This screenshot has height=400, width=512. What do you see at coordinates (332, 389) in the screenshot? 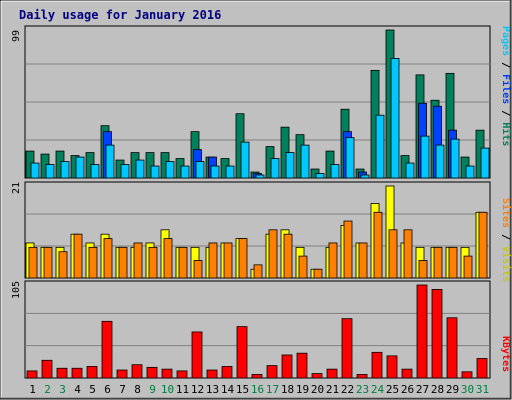
I see `day-label: 21` at bounding box center [332, 389].